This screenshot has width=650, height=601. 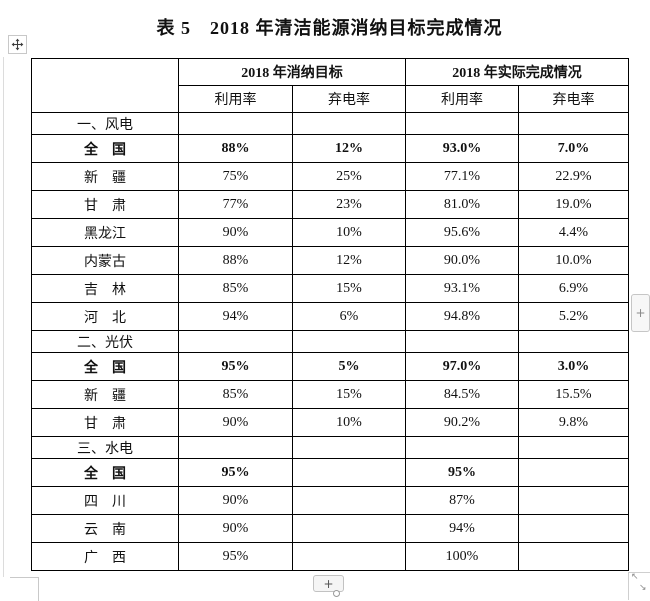 I want to click on value-cell: 90.2%, so click(x=462, y=422).